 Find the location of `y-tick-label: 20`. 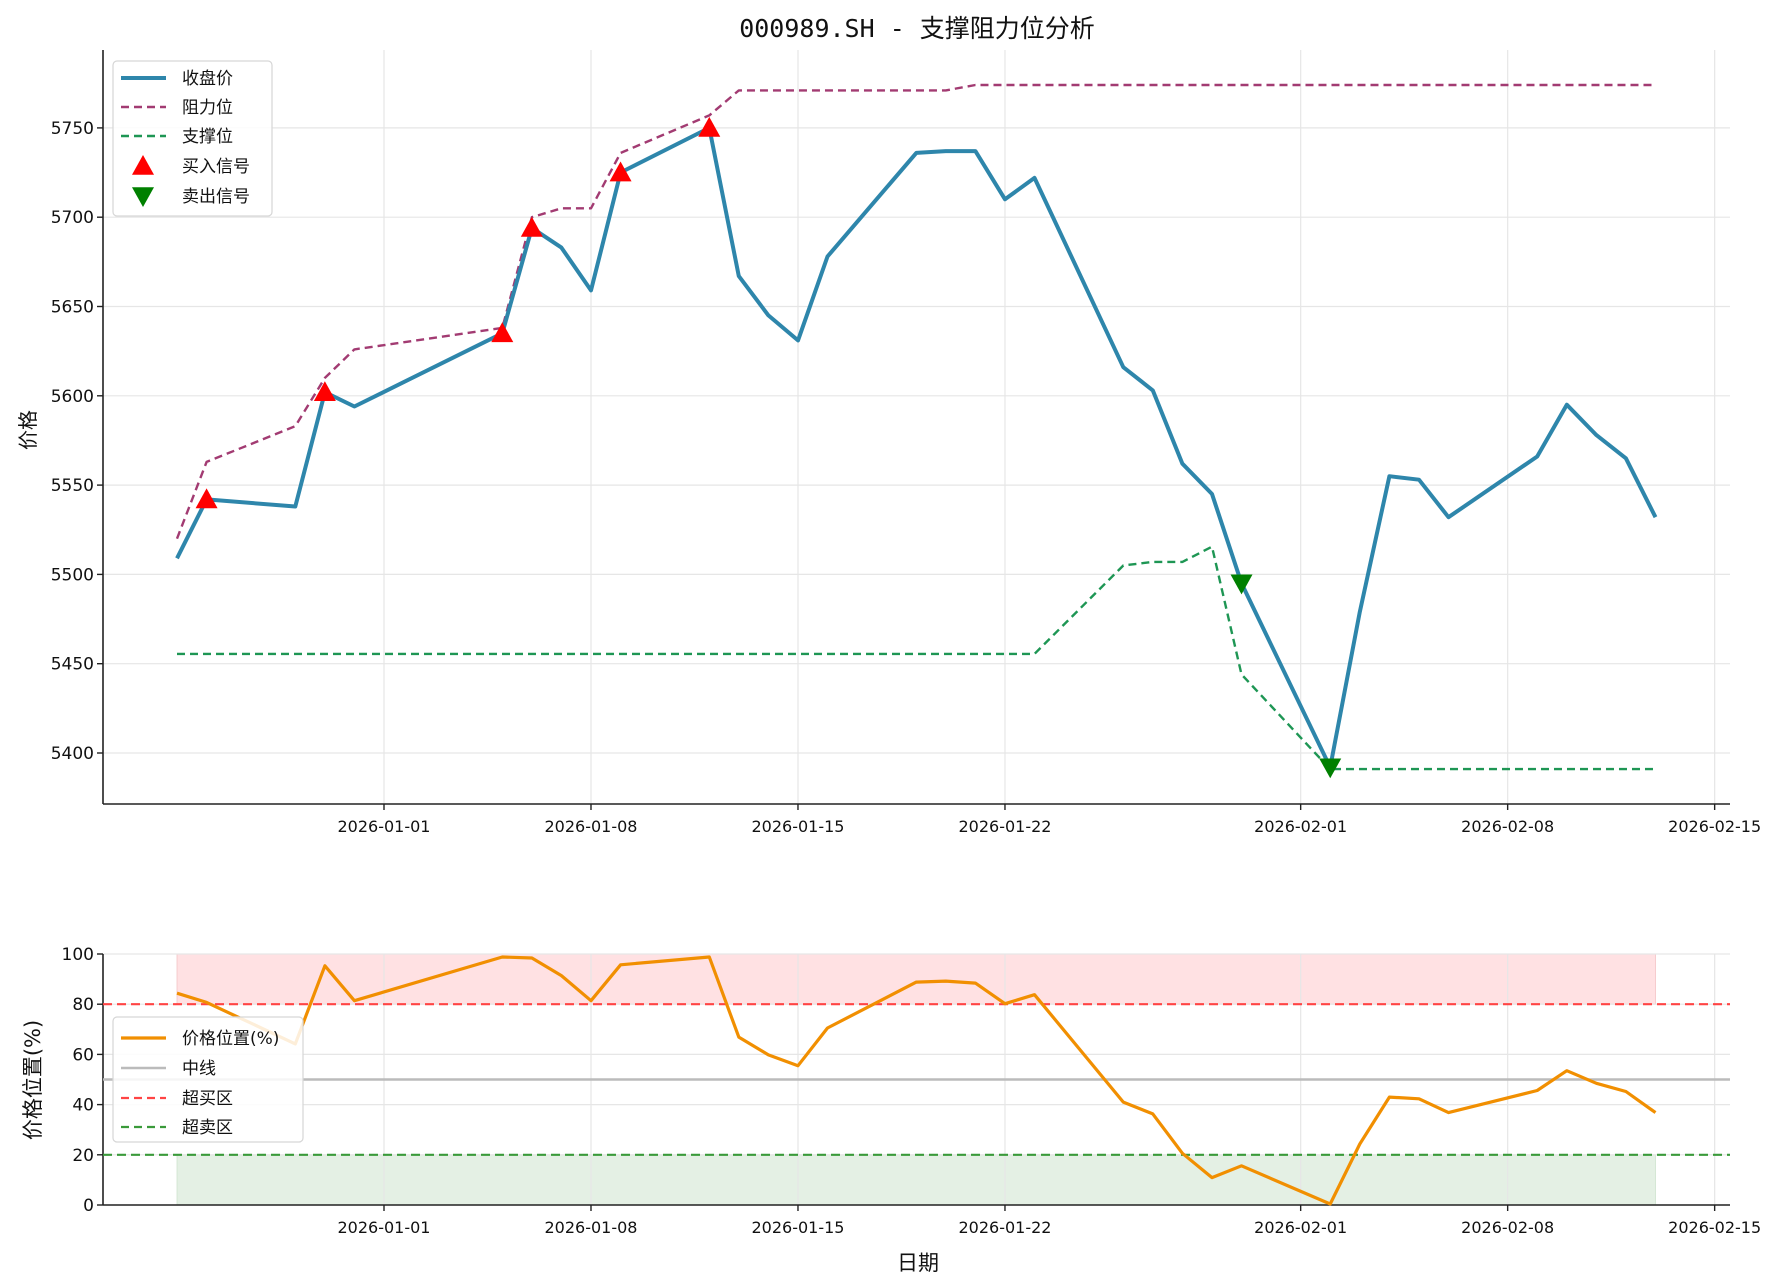

y-tick-label: 20 is located at coordinates (83, 1156).